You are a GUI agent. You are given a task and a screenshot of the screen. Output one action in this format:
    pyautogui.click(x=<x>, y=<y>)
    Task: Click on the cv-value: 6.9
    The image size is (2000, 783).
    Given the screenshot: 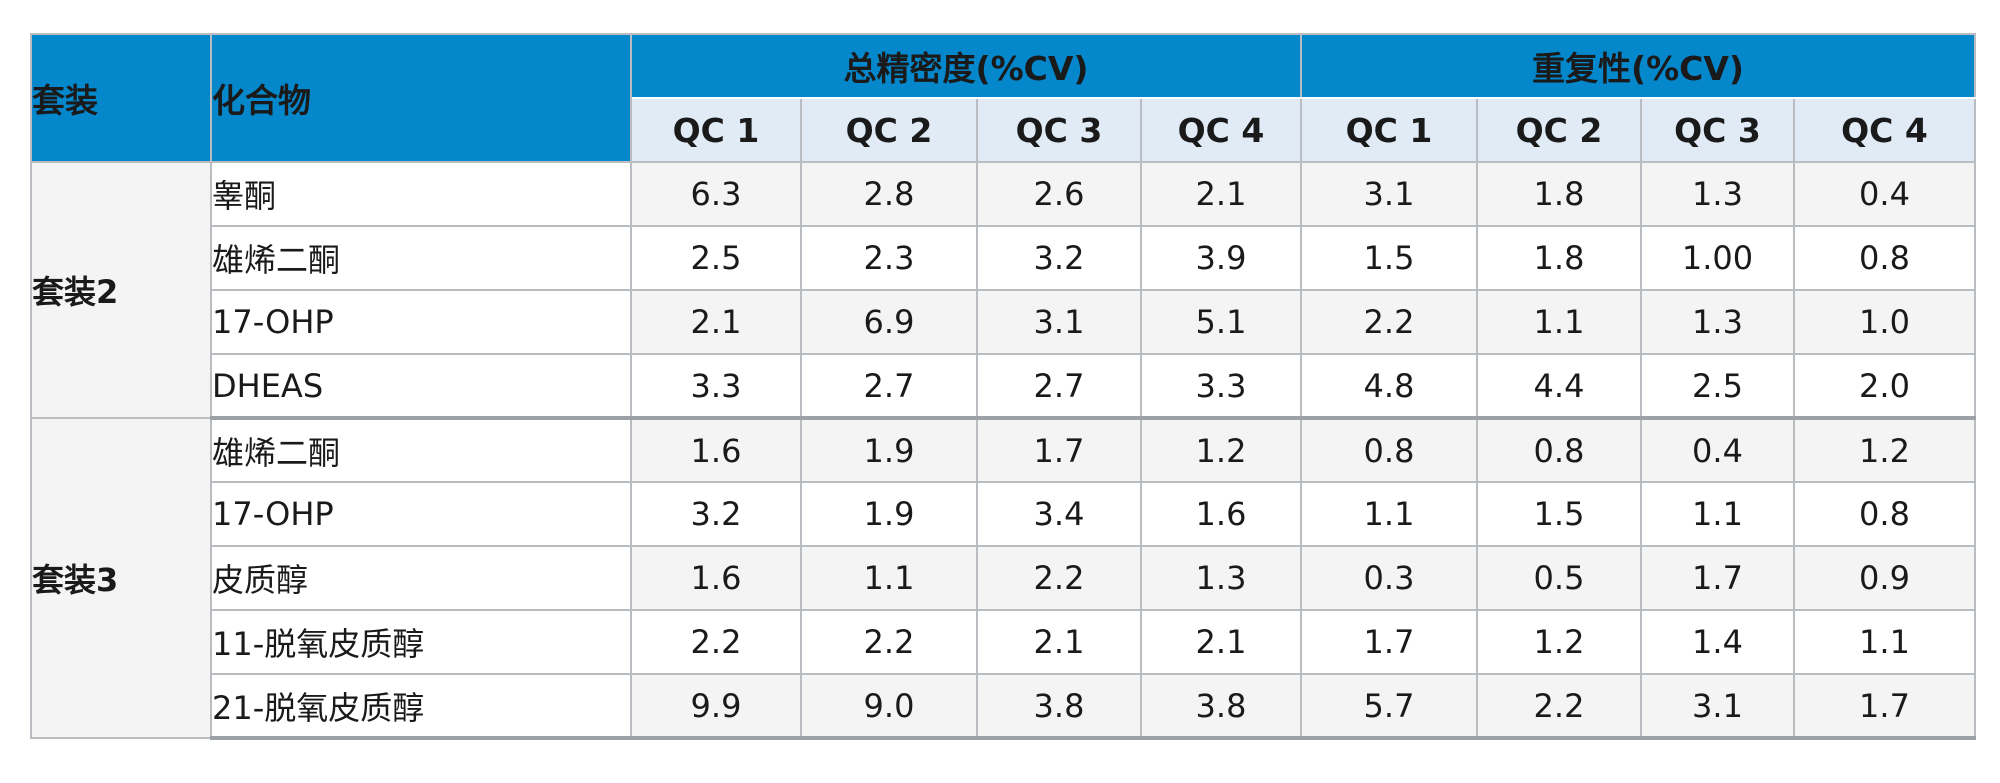 What is the action you would take?
    pyautogui.click(x=889, y=322)
    